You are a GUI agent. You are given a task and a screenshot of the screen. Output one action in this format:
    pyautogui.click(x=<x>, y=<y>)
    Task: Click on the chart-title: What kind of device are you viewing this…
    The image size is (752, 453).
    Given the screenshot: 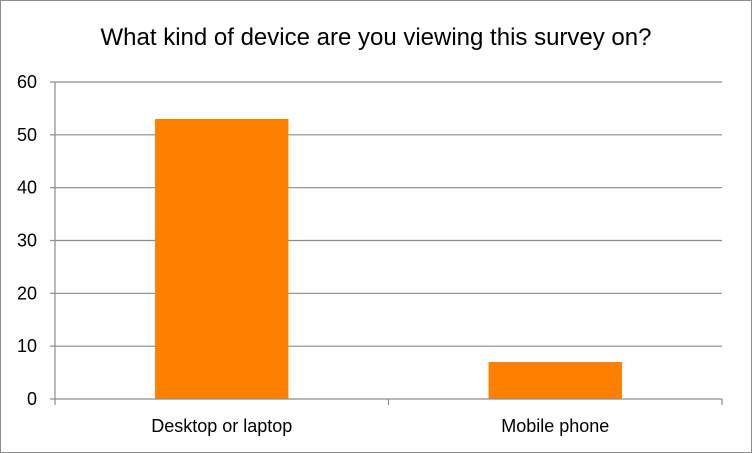 What is the action you would take?
    pyautogui.click(x=376, y=37)
    